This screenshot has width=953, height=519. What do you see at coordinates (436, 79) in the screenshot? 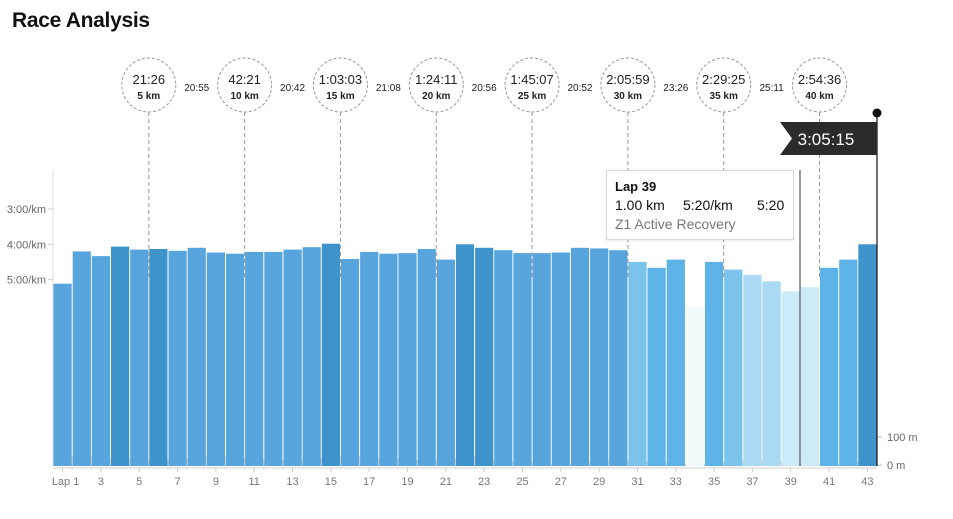
I see `split-time: 1:24:11` at bounding box center [436, 79].